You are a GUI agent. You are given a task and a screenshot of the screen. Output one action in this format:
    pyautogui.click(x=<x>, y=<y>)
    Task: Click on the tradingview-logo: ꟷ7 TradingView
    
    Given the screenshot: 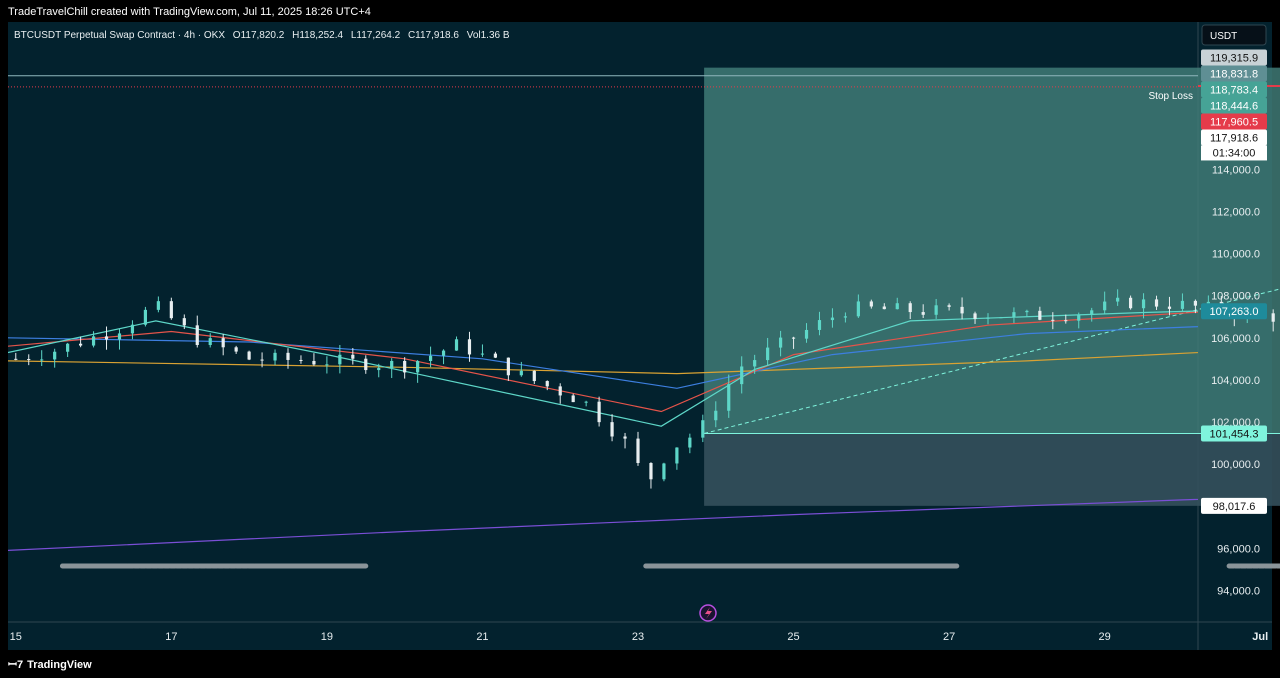 What is the action you would take?
    pyautogui.click(x=50, y=664)
    